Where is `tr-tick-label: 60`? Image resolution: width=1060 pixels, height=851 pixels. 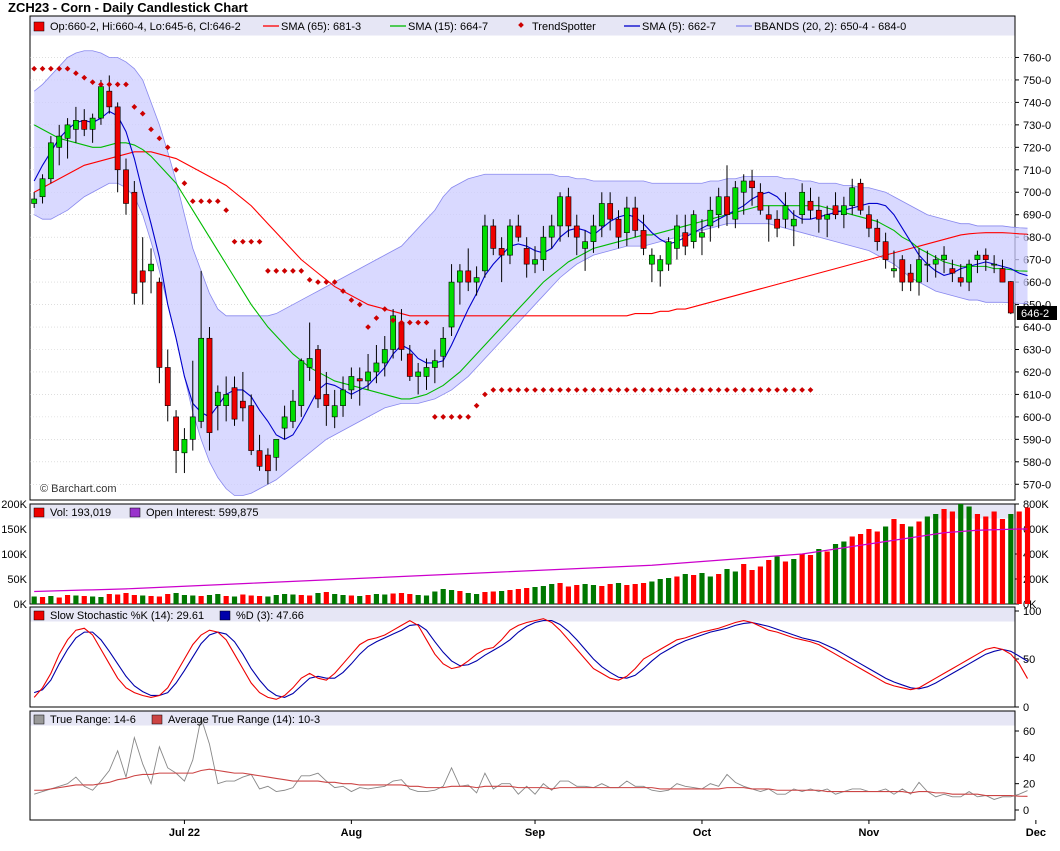 tr-tick-label: 60 is located at coordinates (1029, 732).